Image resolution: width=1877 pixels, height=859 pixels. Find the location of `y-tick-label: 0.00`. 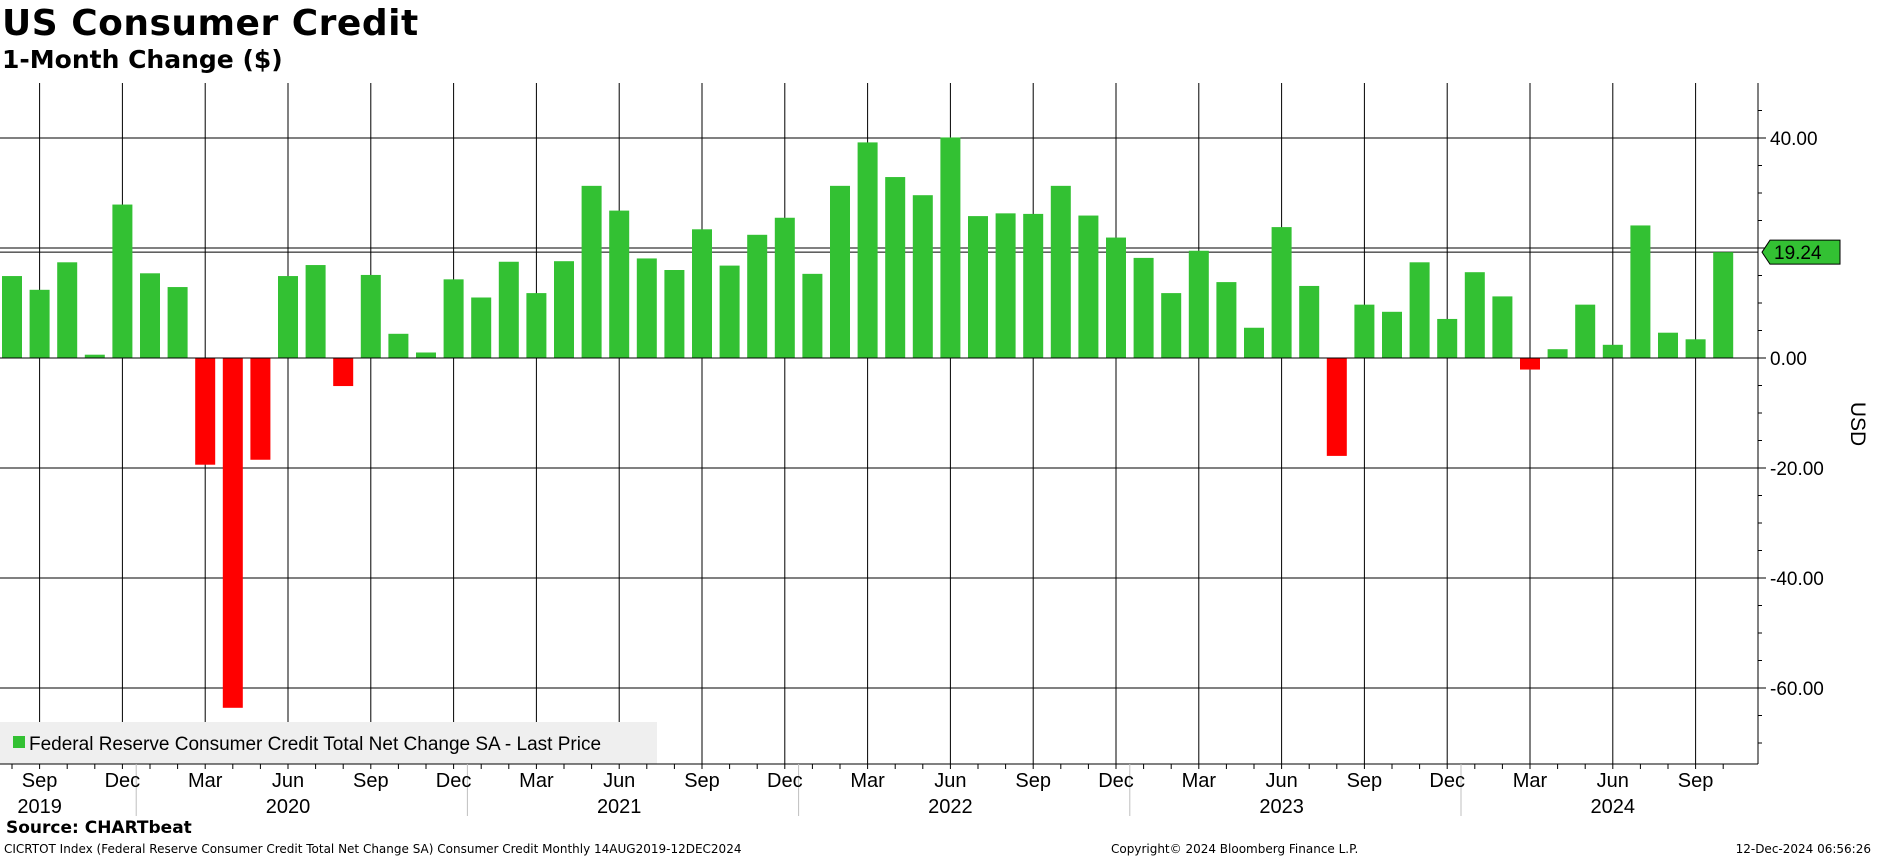

y-tick-label: 0.00 is located at coordinates (1788, 359).